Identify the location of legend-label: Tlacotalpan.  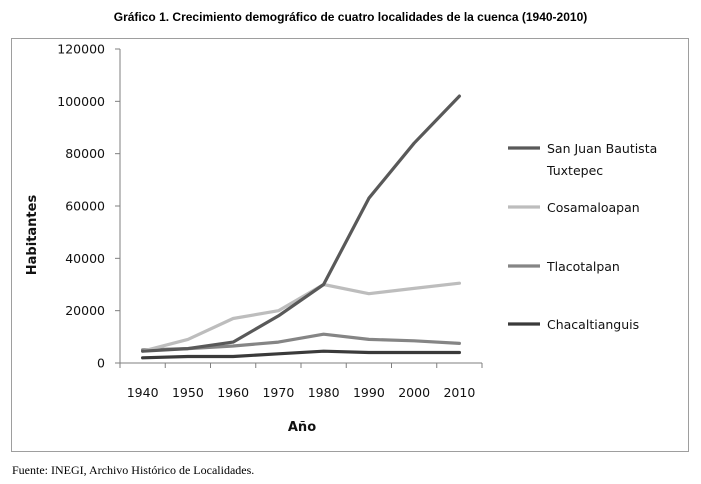
(583, 266).